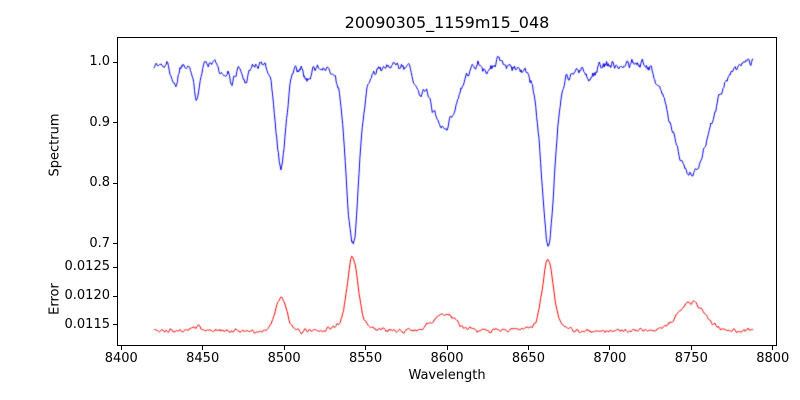 This screenshot has height=400, width=800. What do you see at coordinates (87, 296) in the screenshot?
I see `y-tick-label: 0.0120` at bounding box center [87, 296].